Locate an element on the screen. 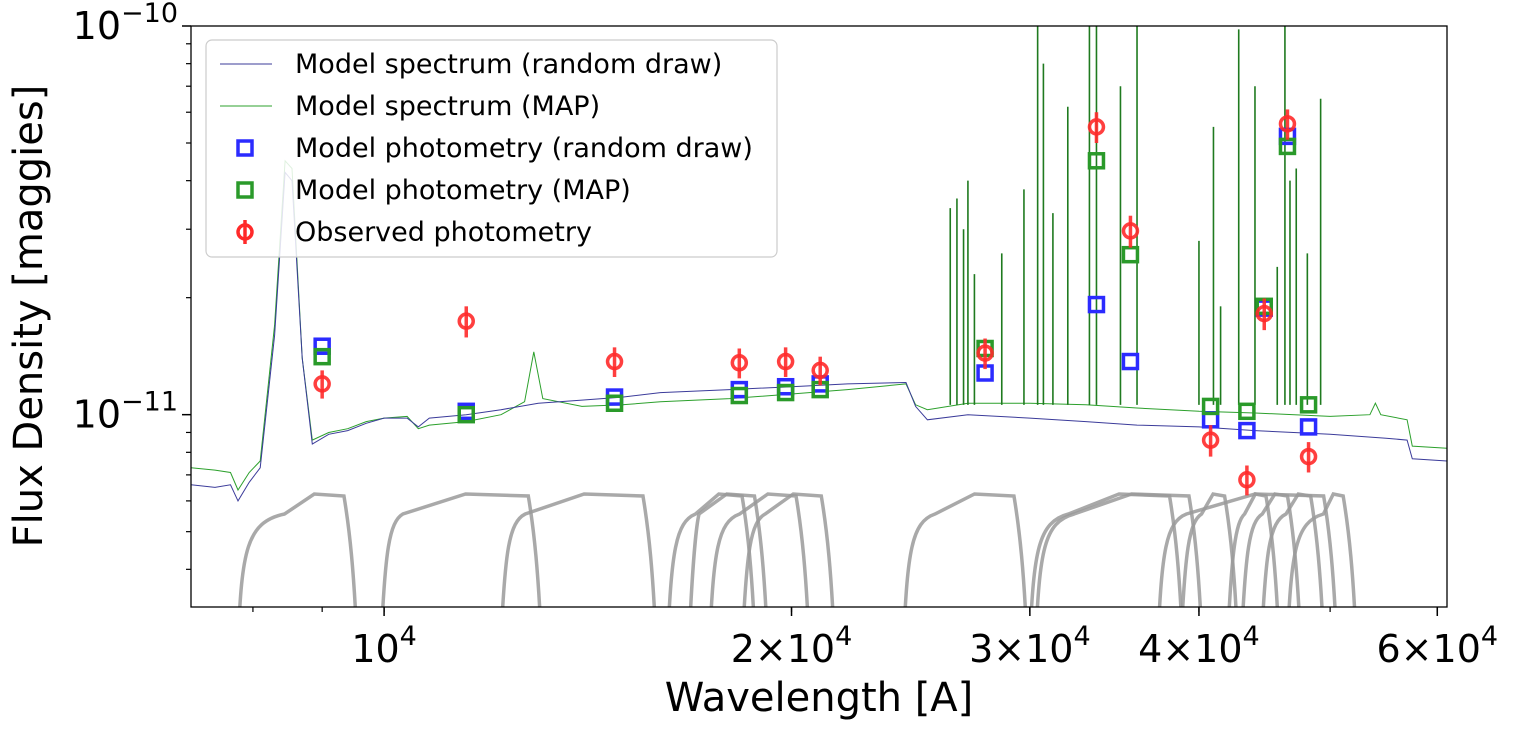 The image size is (1529, 729). x-tick-label-3: 4×104 is located at coordinates (1199, 646).